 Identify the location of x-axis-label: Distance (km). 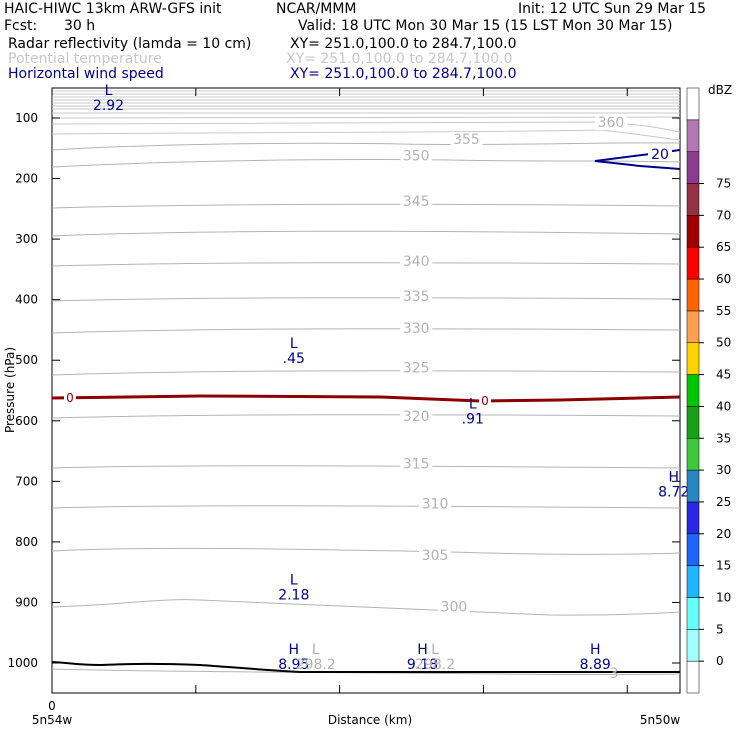
(370, 720).